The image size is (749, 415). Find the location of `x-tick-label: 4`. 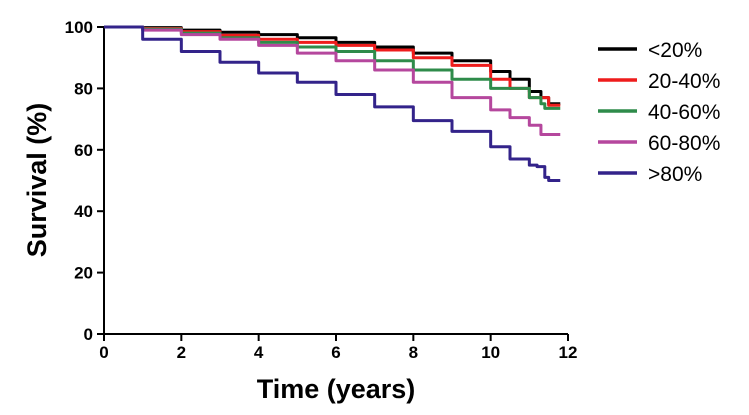

x-tick-label: 4 is located at coordinates (259, 352).